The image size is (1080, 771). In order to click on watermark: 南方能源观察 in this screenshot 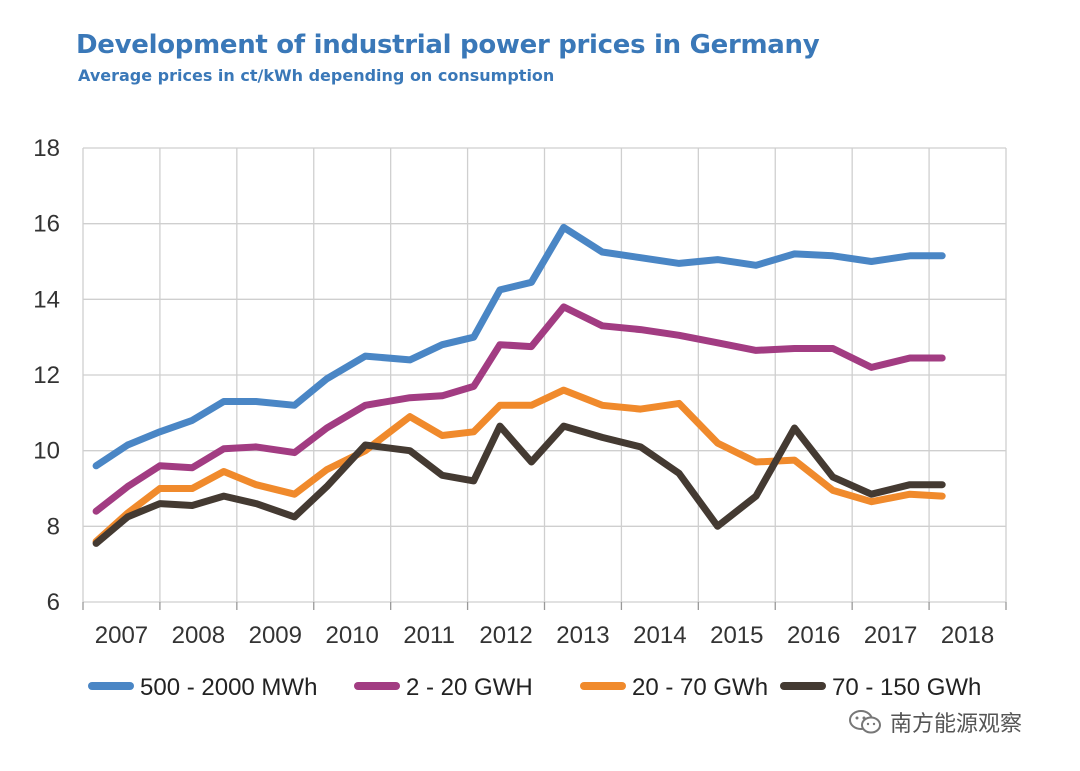, I will do `click(935, 722)`.